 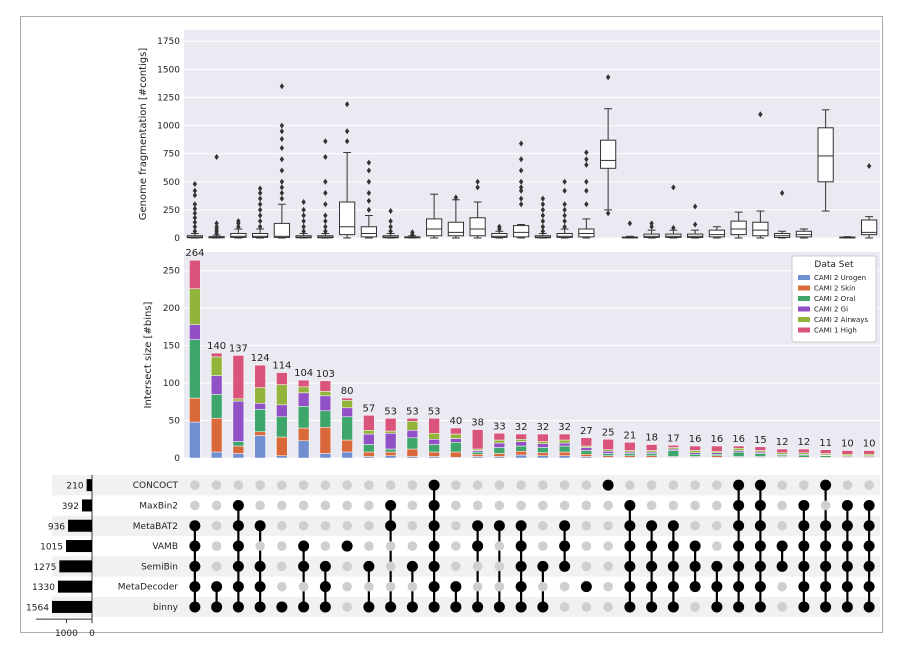 What do you see at coordinates (171, 211) in the screenshot?
I see `box-y-tick-label: 250` at bounding box center [171, 211].